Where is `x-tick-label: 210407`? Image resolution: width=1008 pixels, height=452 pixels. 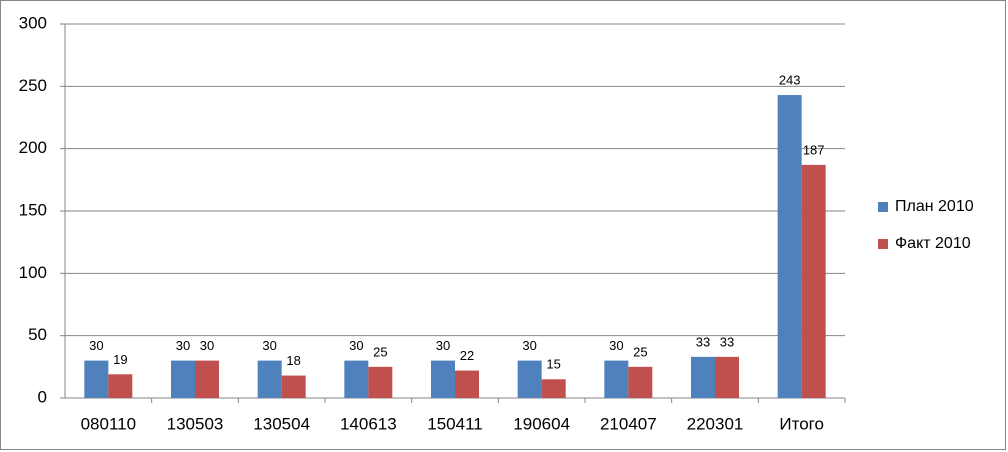
x-tick-label: 210407 is located at coordinates (628, 423).